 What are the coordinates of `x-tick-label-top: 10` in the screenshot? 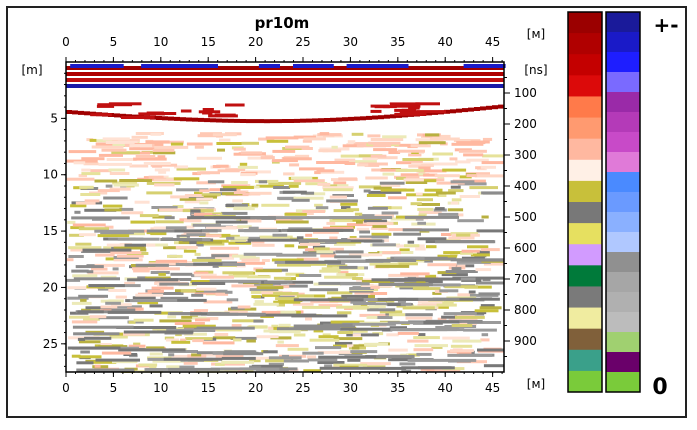 It's located at (160, 42).